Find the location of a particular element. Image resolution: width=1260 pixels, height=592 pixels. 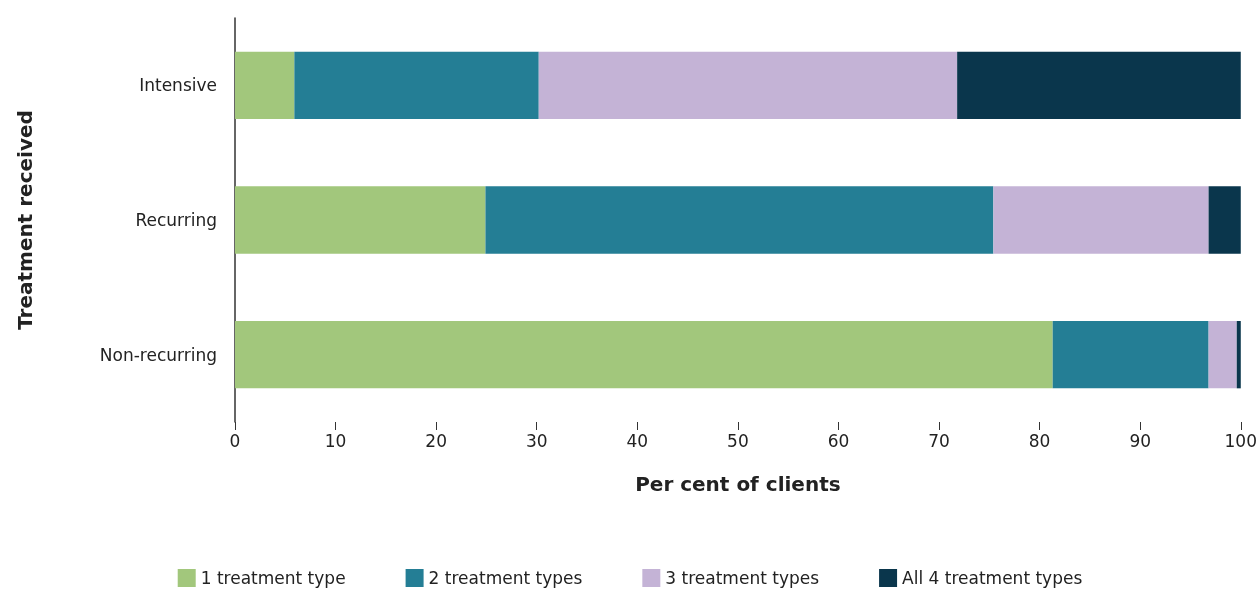

x-tick-label: 20 is located at coordinates (436, 440).